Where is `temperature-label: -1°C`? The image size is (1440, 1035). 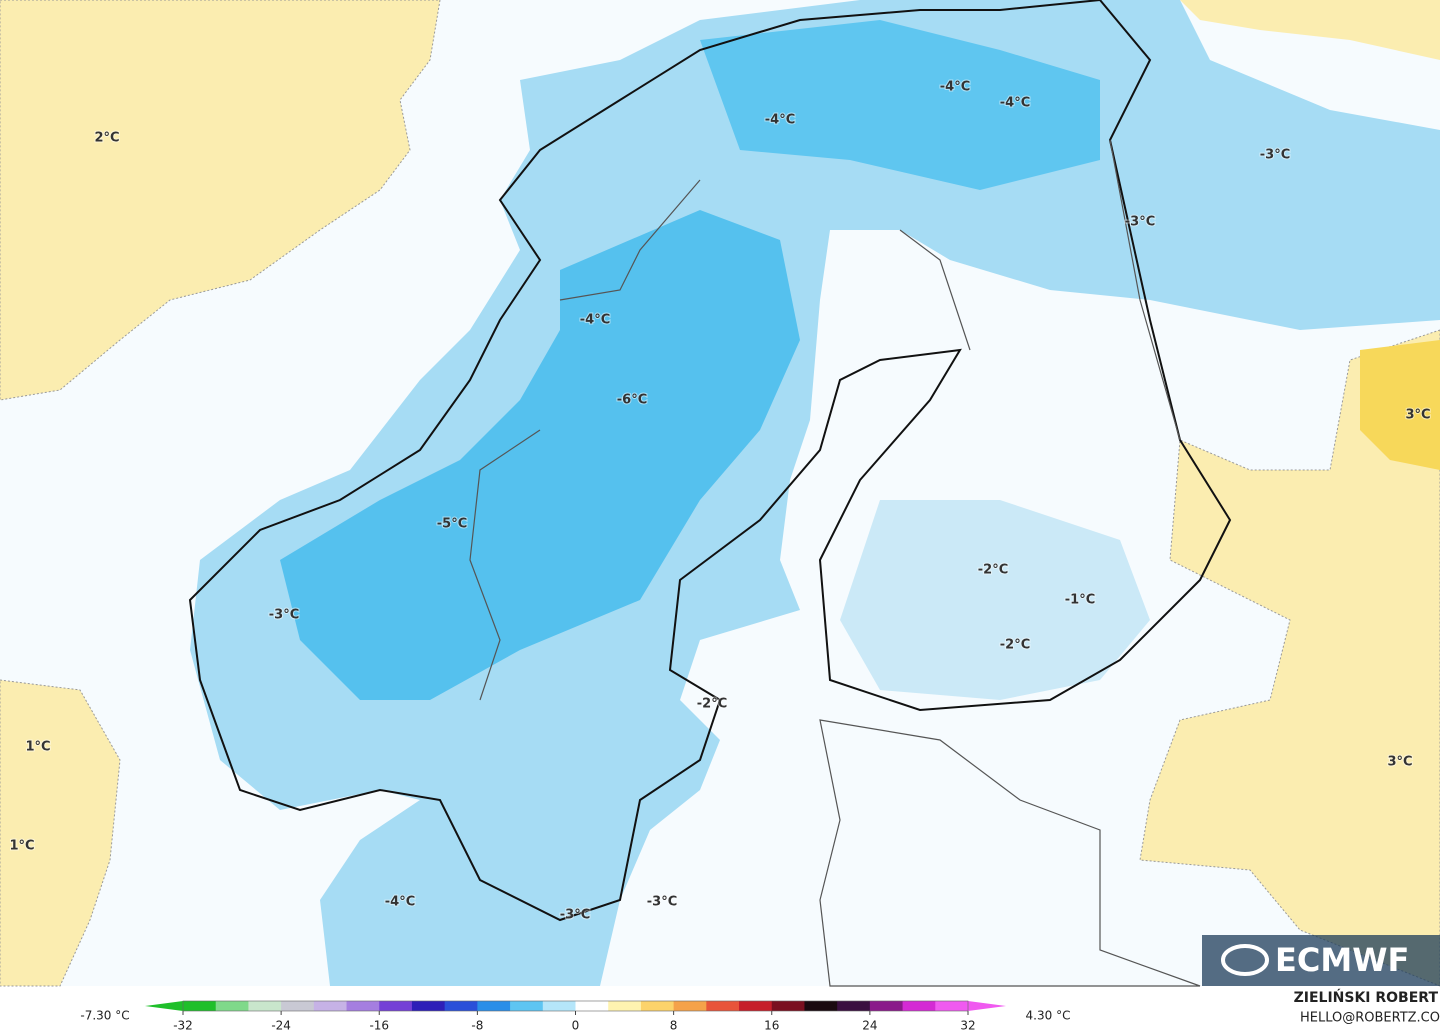
temperature-label: -1°C is located at coordinates (1080, 600).